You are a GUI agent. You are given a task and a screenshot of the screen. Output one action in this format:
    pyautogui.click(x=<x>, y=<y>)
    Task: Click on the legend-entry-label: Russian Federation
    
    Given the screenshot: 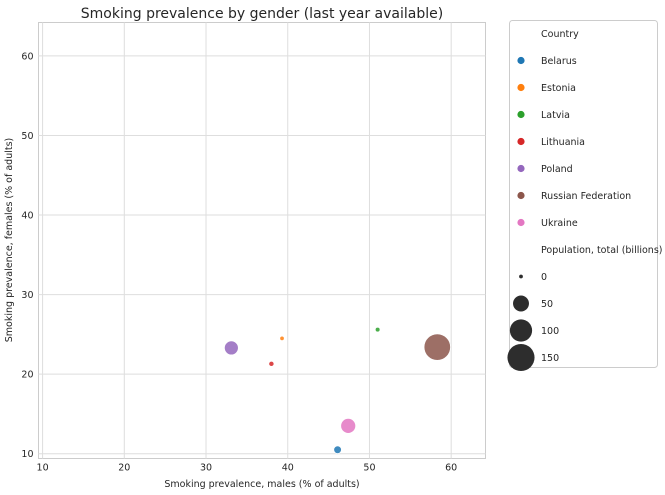 What is the action you would take?
    pyautogui.click(x=586, y=196)
    